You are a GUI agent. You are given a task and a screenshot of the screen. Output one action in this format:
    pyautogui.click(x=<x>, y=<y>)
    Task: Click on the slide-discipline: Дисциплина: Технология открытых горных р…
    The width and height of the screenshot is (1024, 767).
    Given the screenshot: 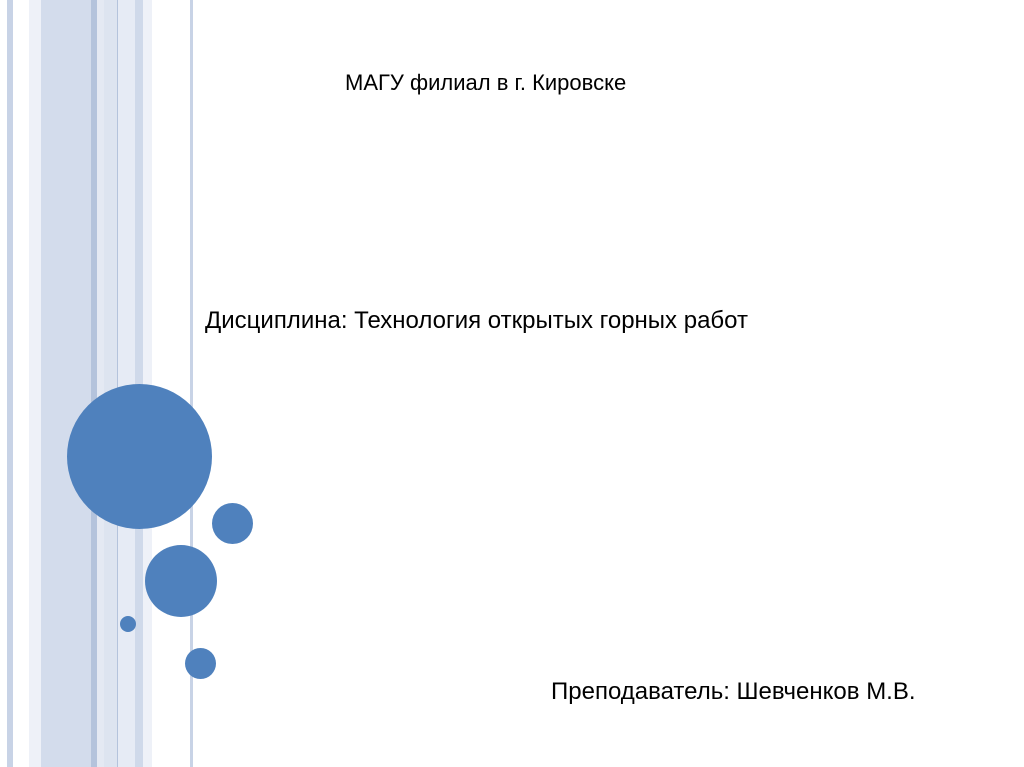 What is the action you would take?
    pyautogui.click(x=476, y=320)
    